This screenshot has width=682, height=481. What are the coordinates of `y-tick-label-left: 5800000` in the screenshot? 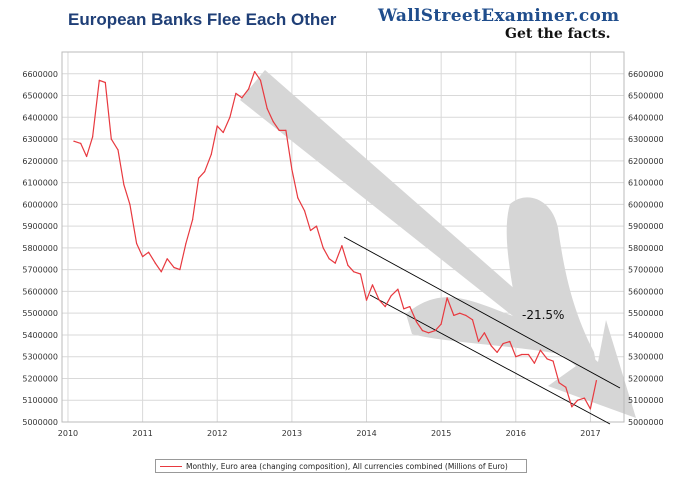 It's located at (40, 248).